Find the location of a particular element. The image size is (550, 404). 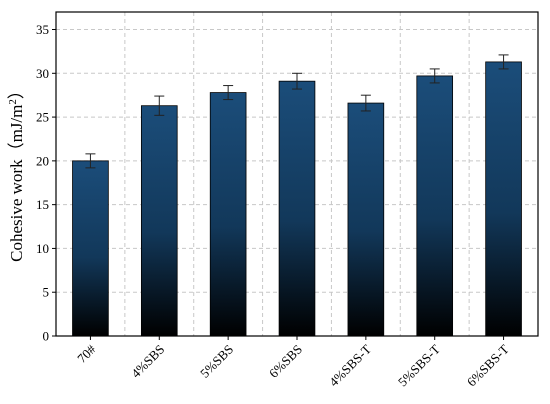

y-tick-label: 30 is located at coordinates (42, 73).